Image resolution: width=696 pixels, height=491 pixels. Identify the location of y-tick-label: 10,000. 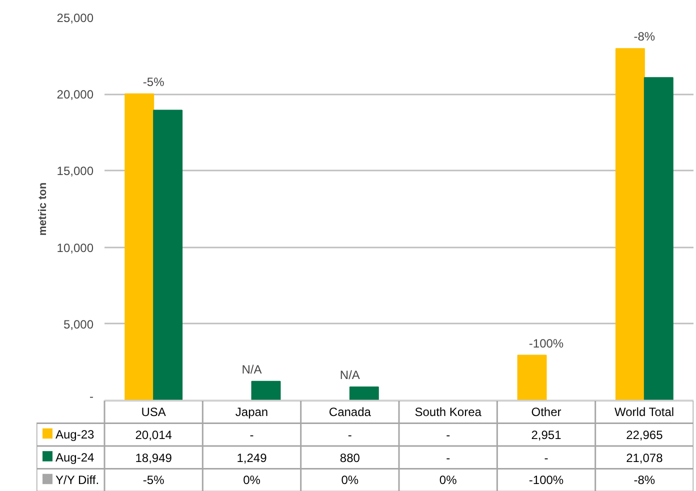
(75, 247).